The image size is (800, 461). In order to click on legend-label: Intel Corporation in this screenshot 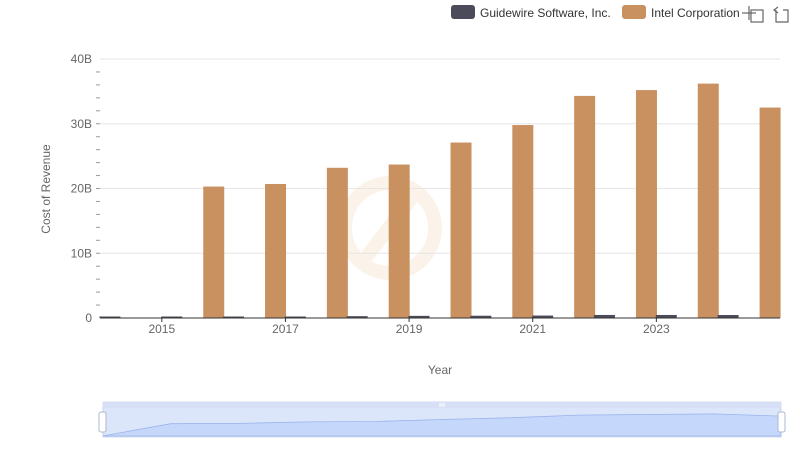, I will do `click(695, 13)`.